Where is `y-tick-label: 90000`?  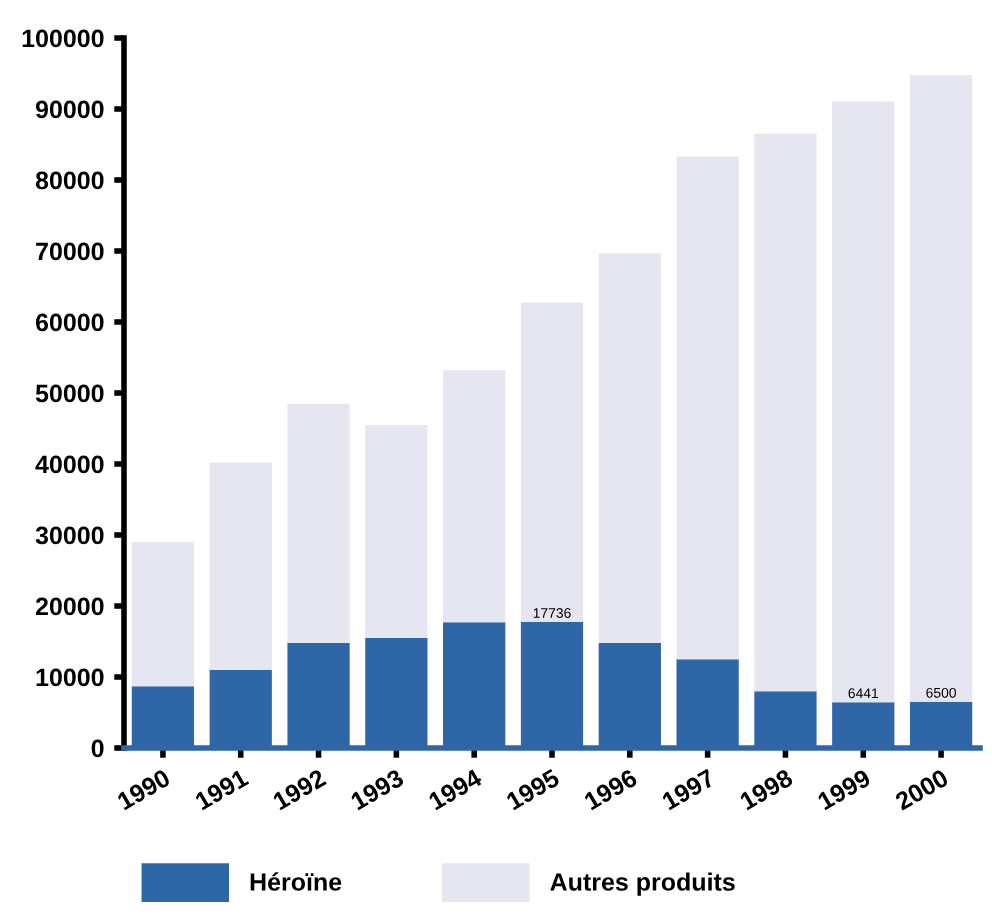
y-tick-label: 90000 is located at coordinates (69, 109).